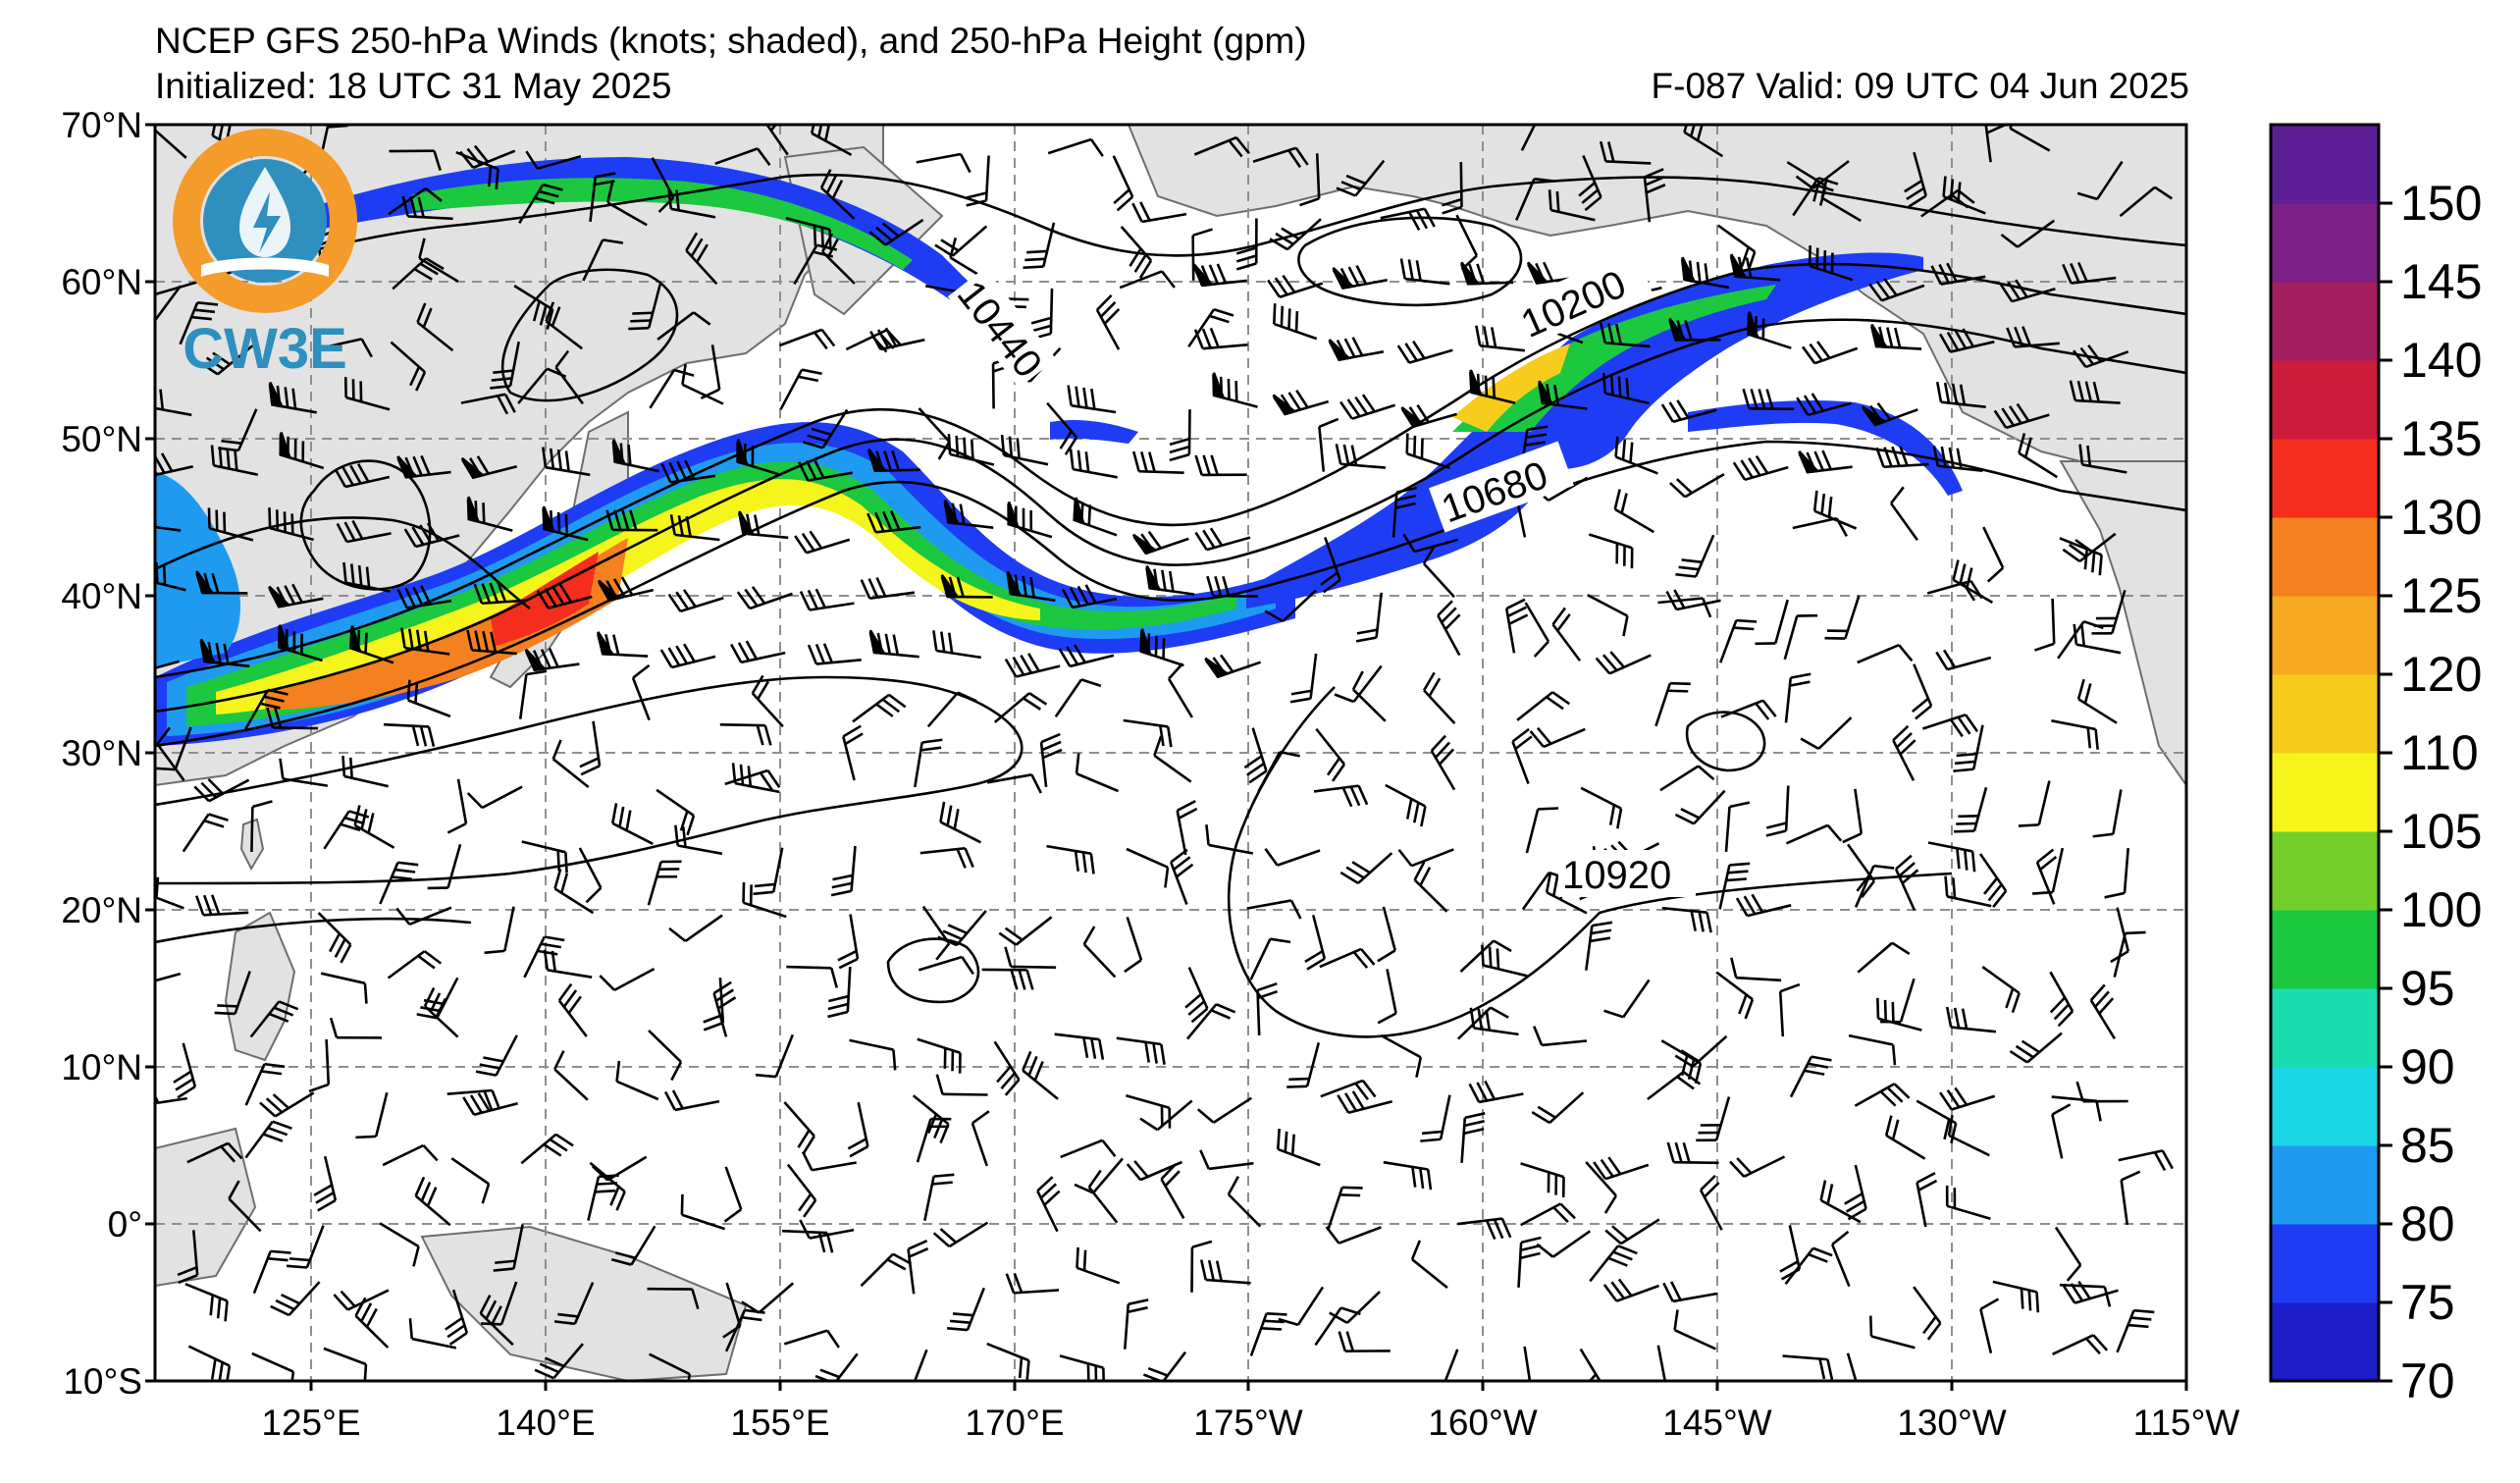 This screenshot has width=2520, height=1483. I want to click on lon-label: 125°E, so click(310, 1423).